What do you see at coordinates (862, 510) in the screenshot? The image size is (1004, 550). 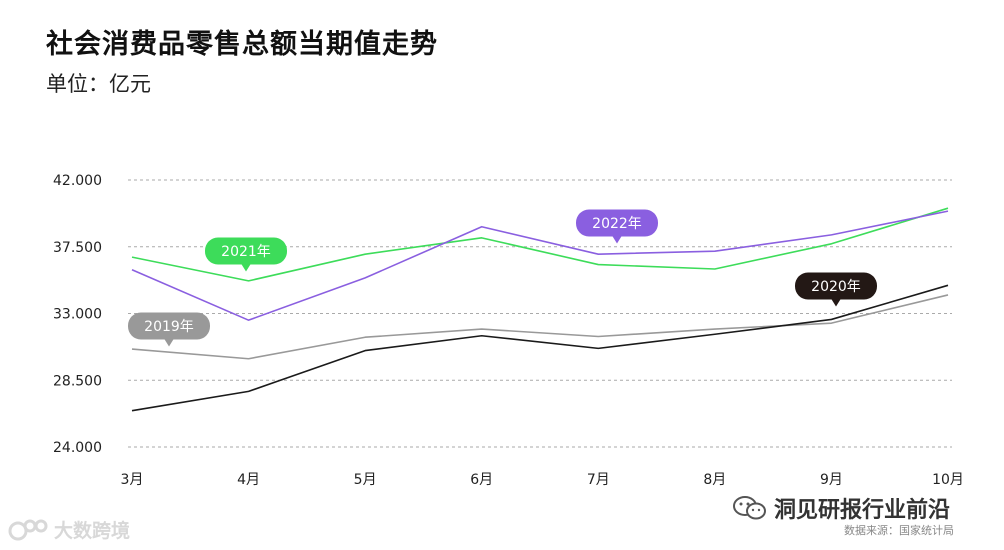 I see `watermark-right-text: 洞见研报行业前沿` at bounding box center [862, 510].